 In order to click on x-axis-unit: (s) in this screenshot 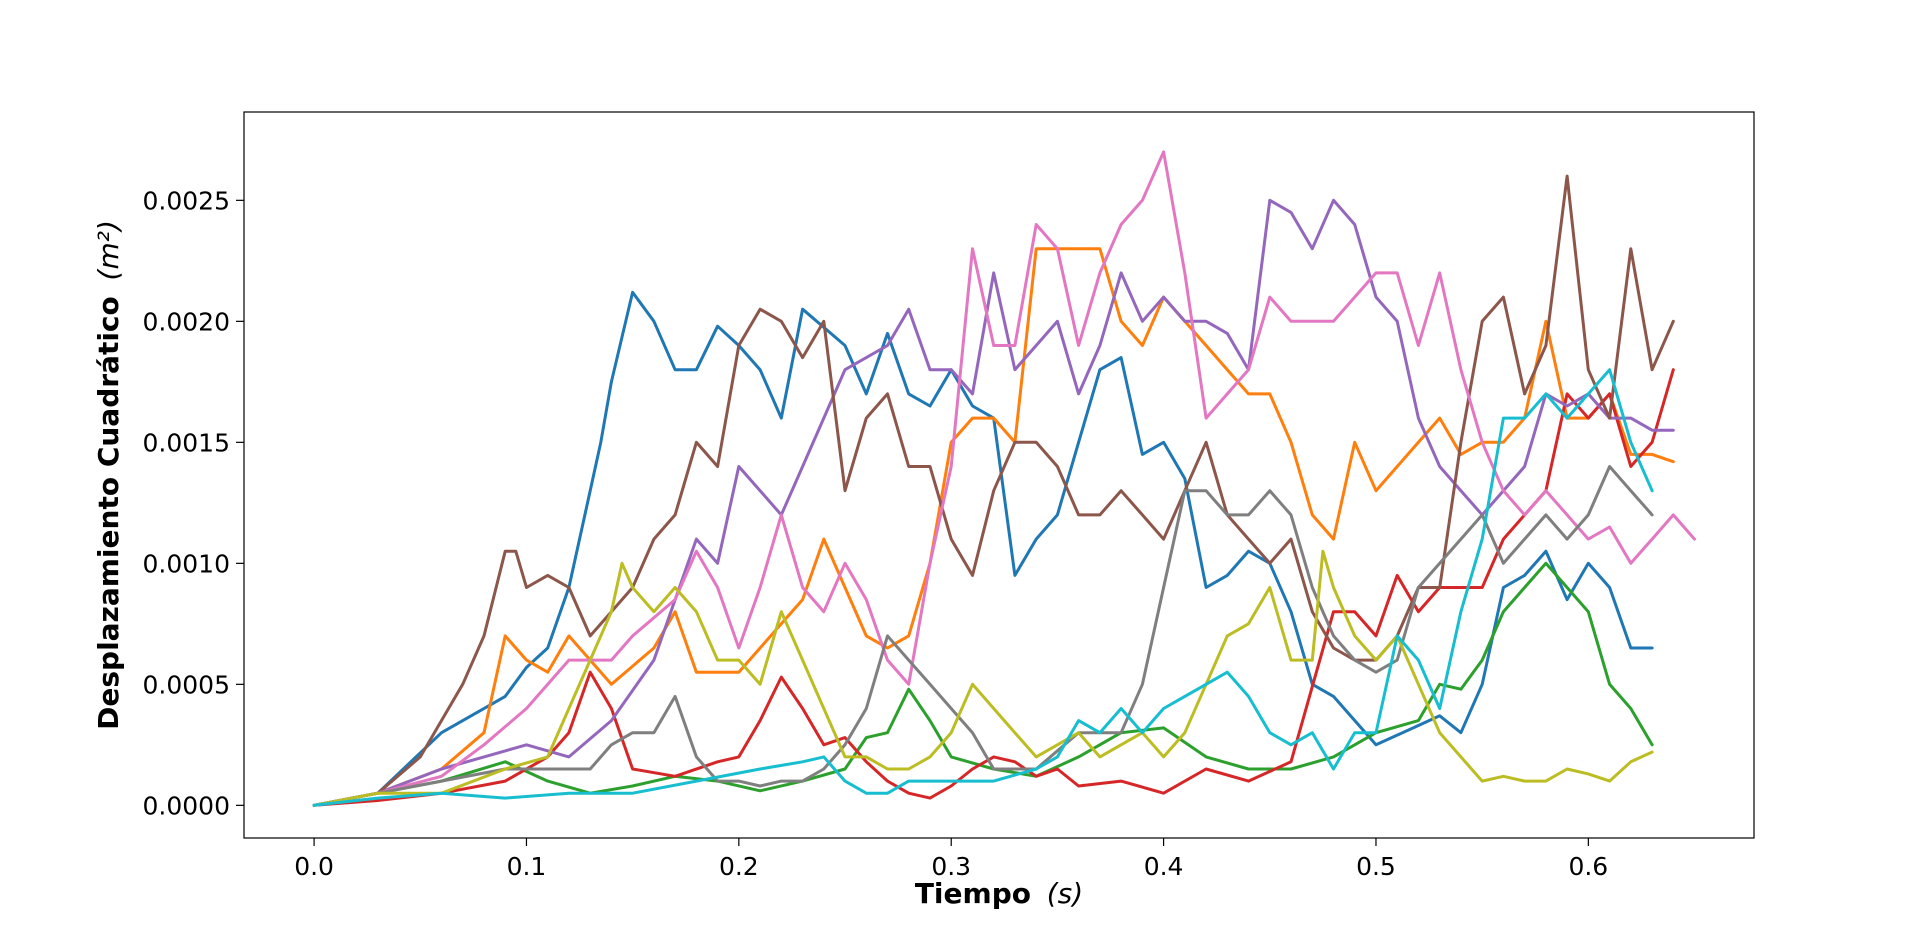, I will do `click(1065, 893)`.